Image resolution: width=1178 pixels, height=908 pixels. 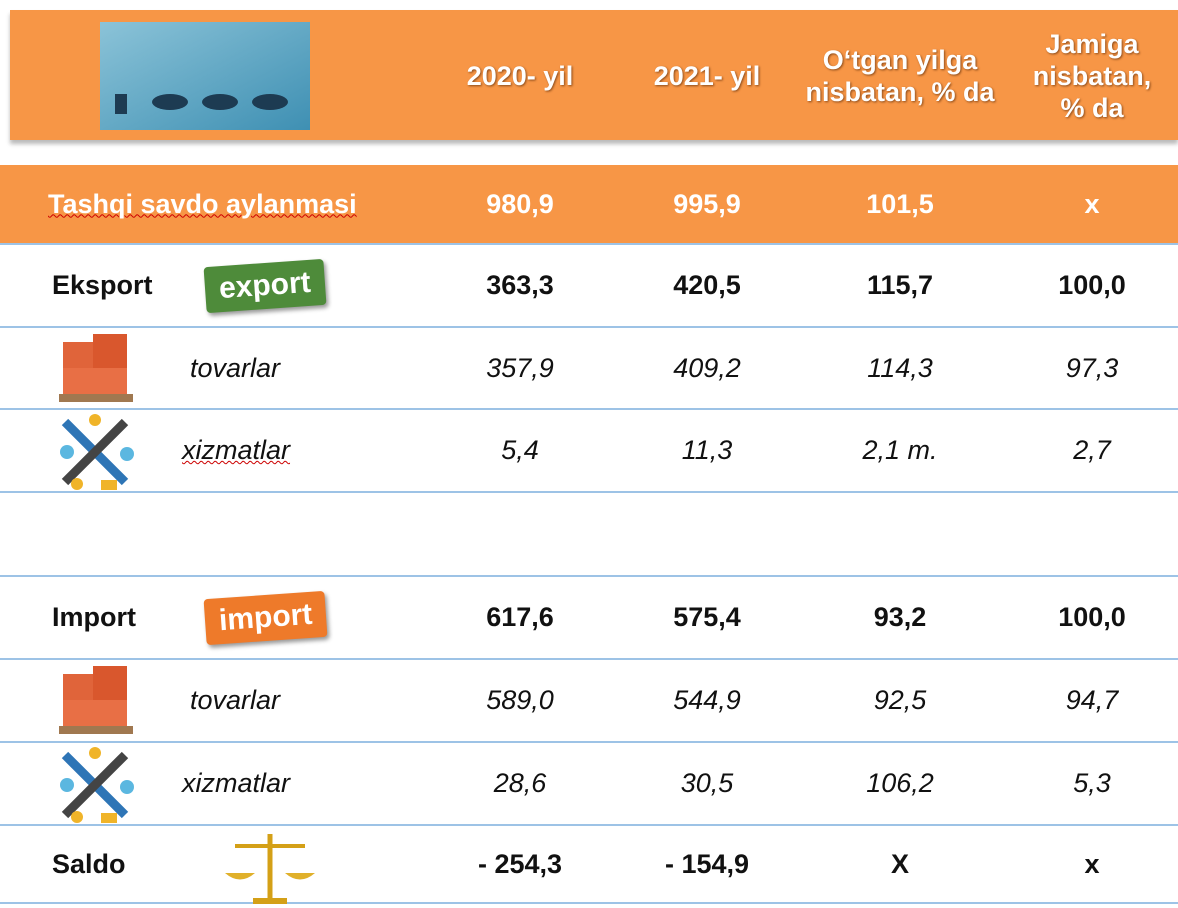 I want to click on table-cell: 11,3, so click(x=707, y=450).